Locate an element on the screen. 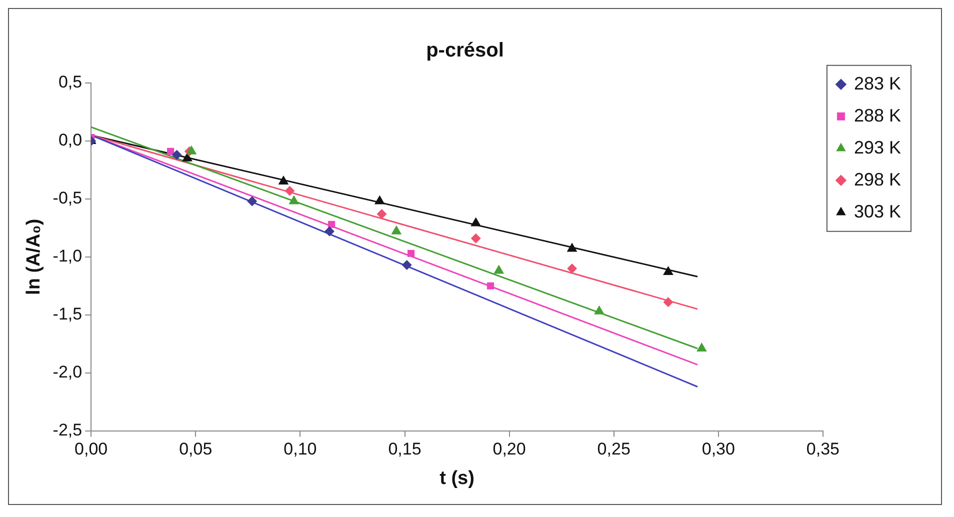  x-tick-label: 0,10 is located at coordinates (300, 449).